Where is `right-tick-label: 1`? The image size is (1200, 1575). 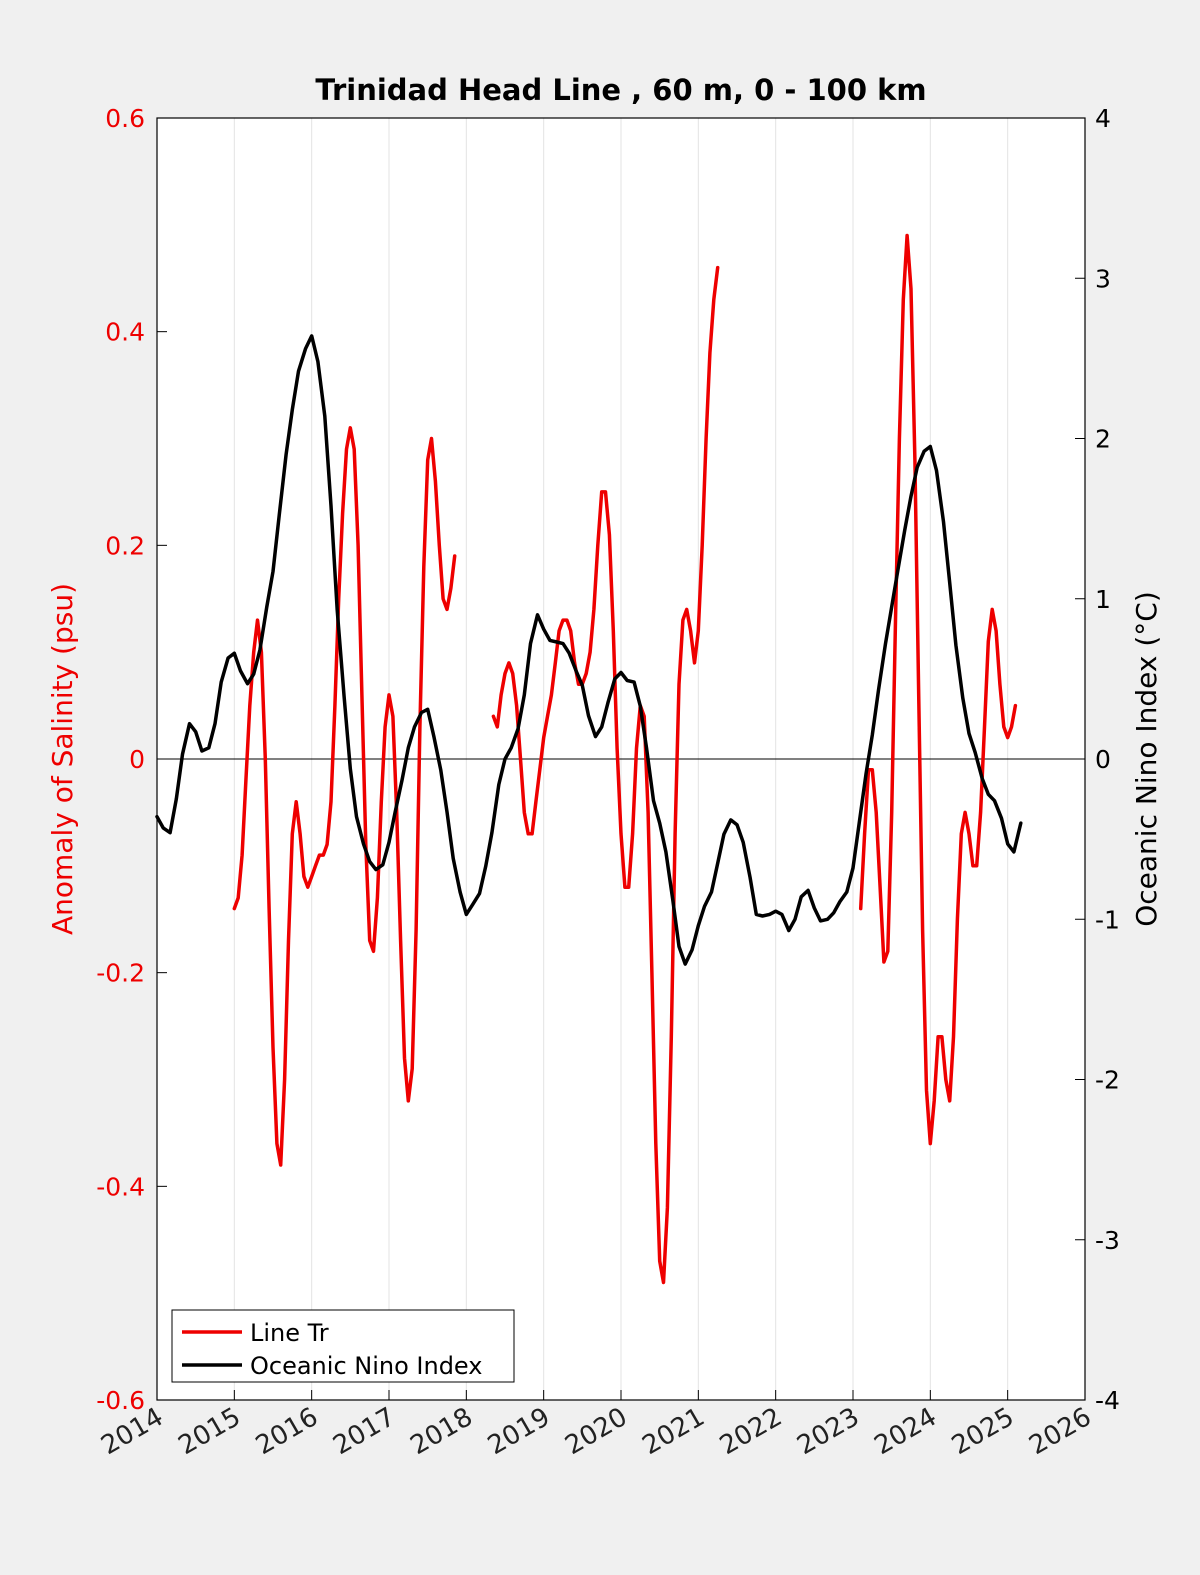 right-tick-label: 1 is located at coordinates (1103, 599).